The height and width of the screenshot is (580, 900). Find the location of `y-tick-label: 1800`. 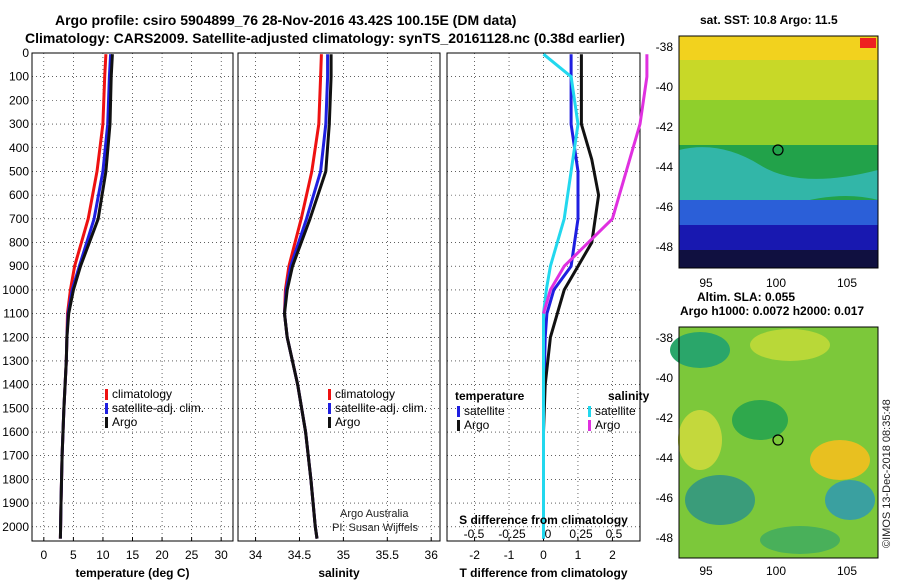

y-tick-label: 1800 is located at coordinates (15, 479).